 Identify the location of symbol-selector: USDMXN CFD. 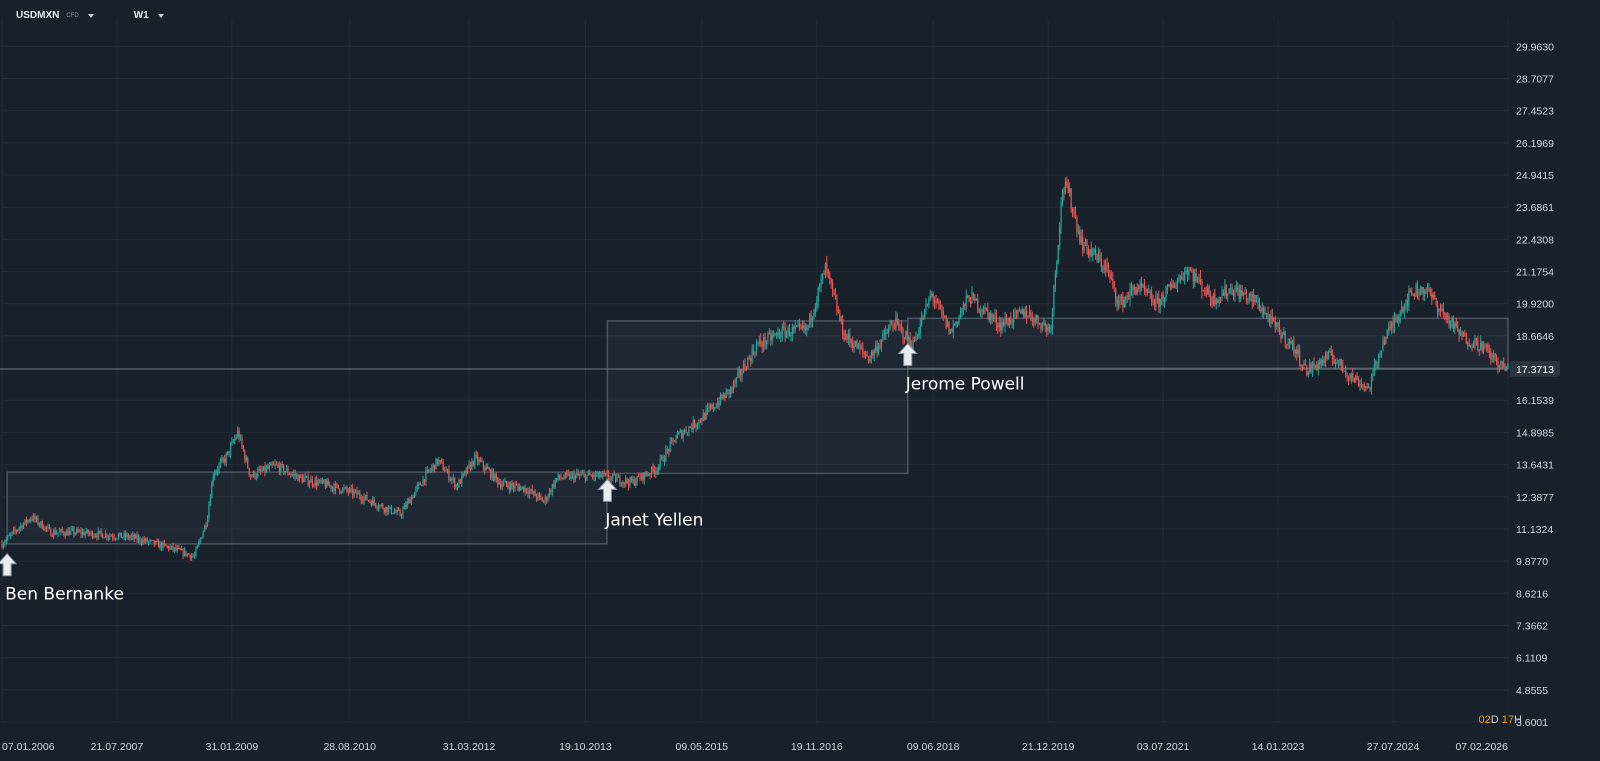
(55, 15).